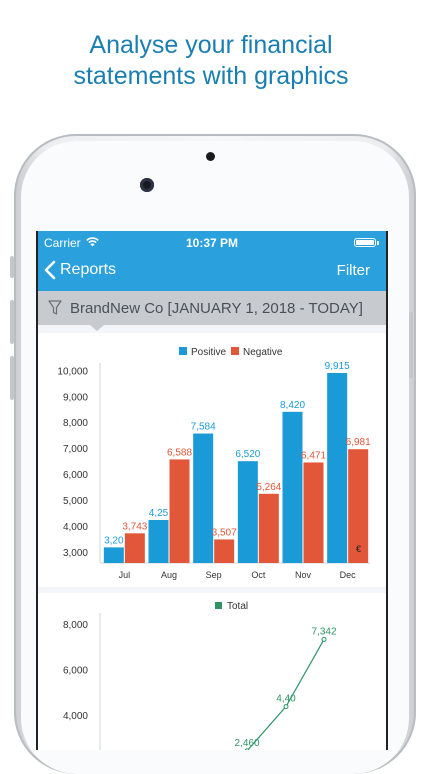  What do you see at coordinates (125, 575) in the screenshot?
I see `x-tick-label: Jul` at bounding box center [125, 575].